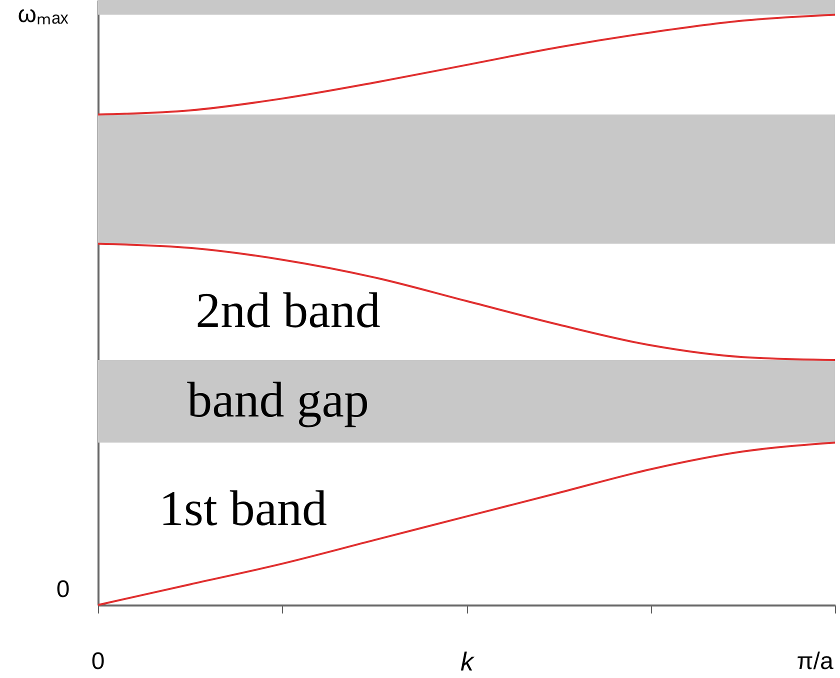 The image size is (840, 678). I want to click on annotation: 2nd band, so click(288, 310).